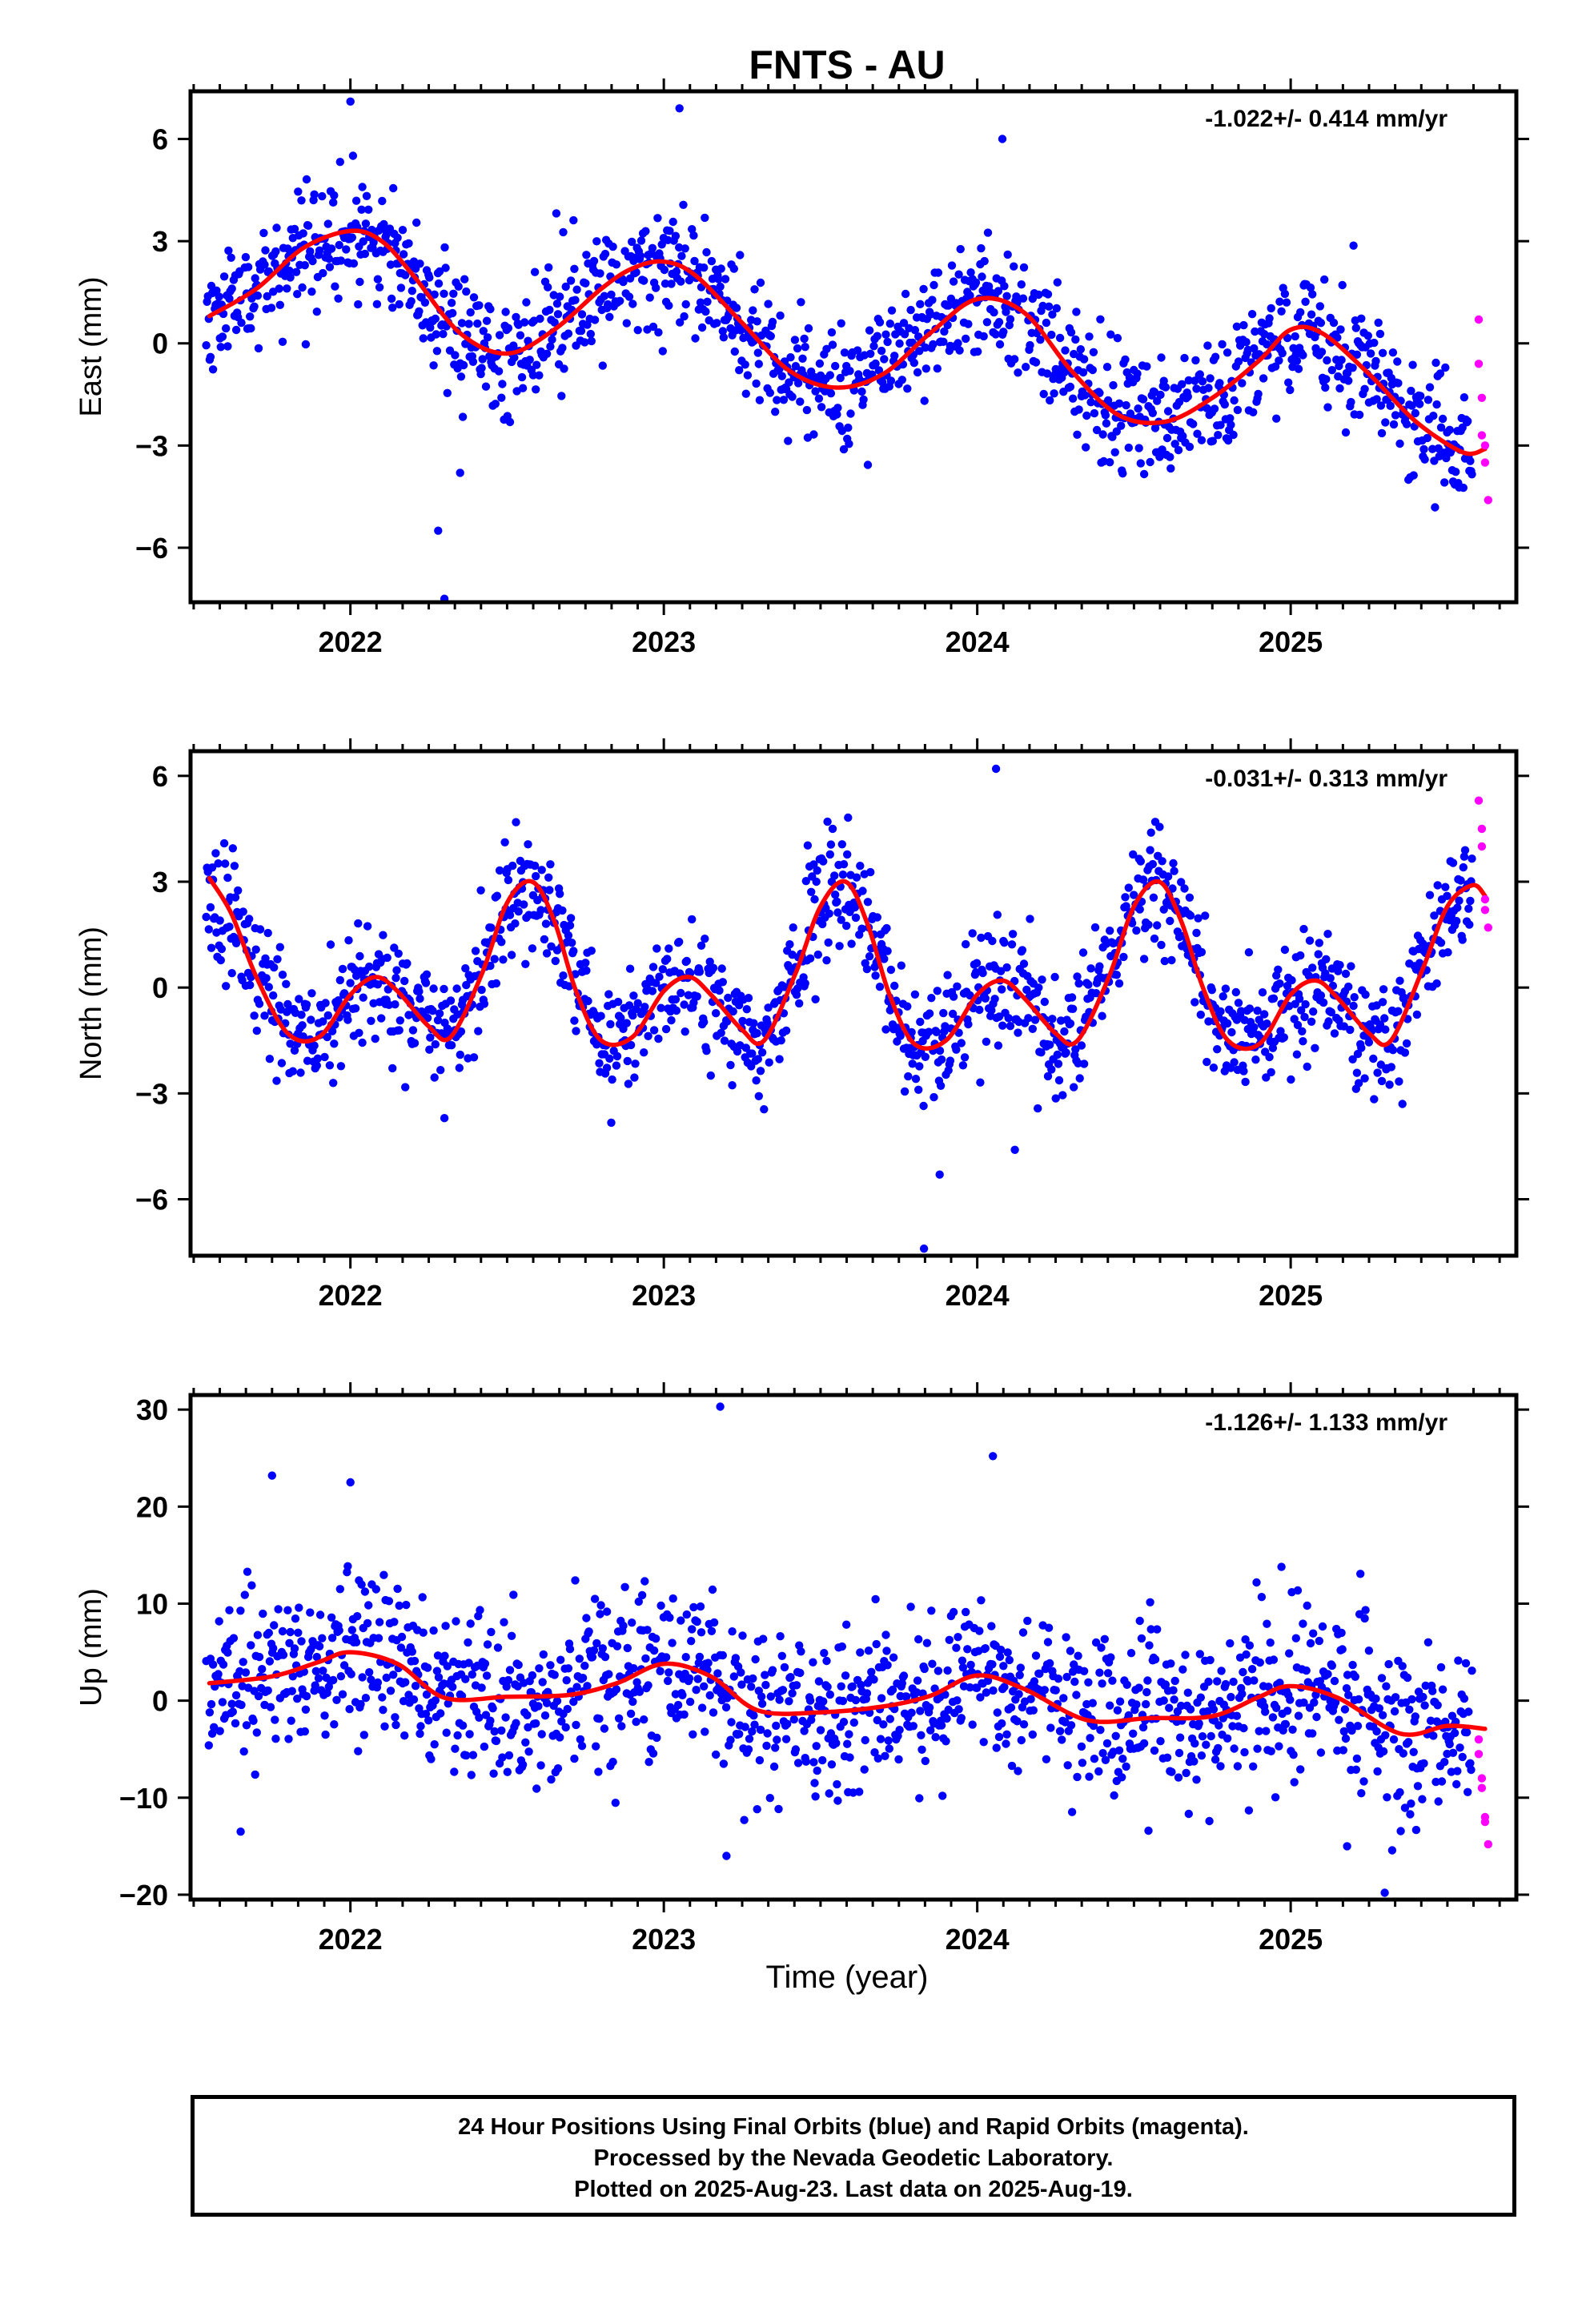 The width and height of the screenshot is (1582, 2324). I want to click on up-xtick-label: 2025, so click(1291, 1940).